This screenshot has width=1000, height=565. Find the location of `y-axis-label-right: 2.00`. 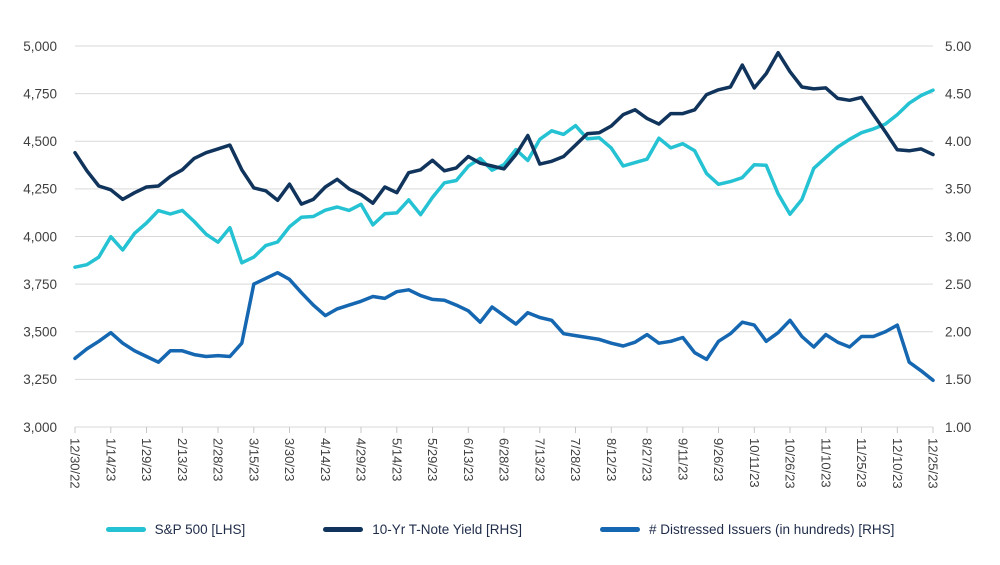

y-axis-label-right: 2.00 is located at coordinates (958, 332).